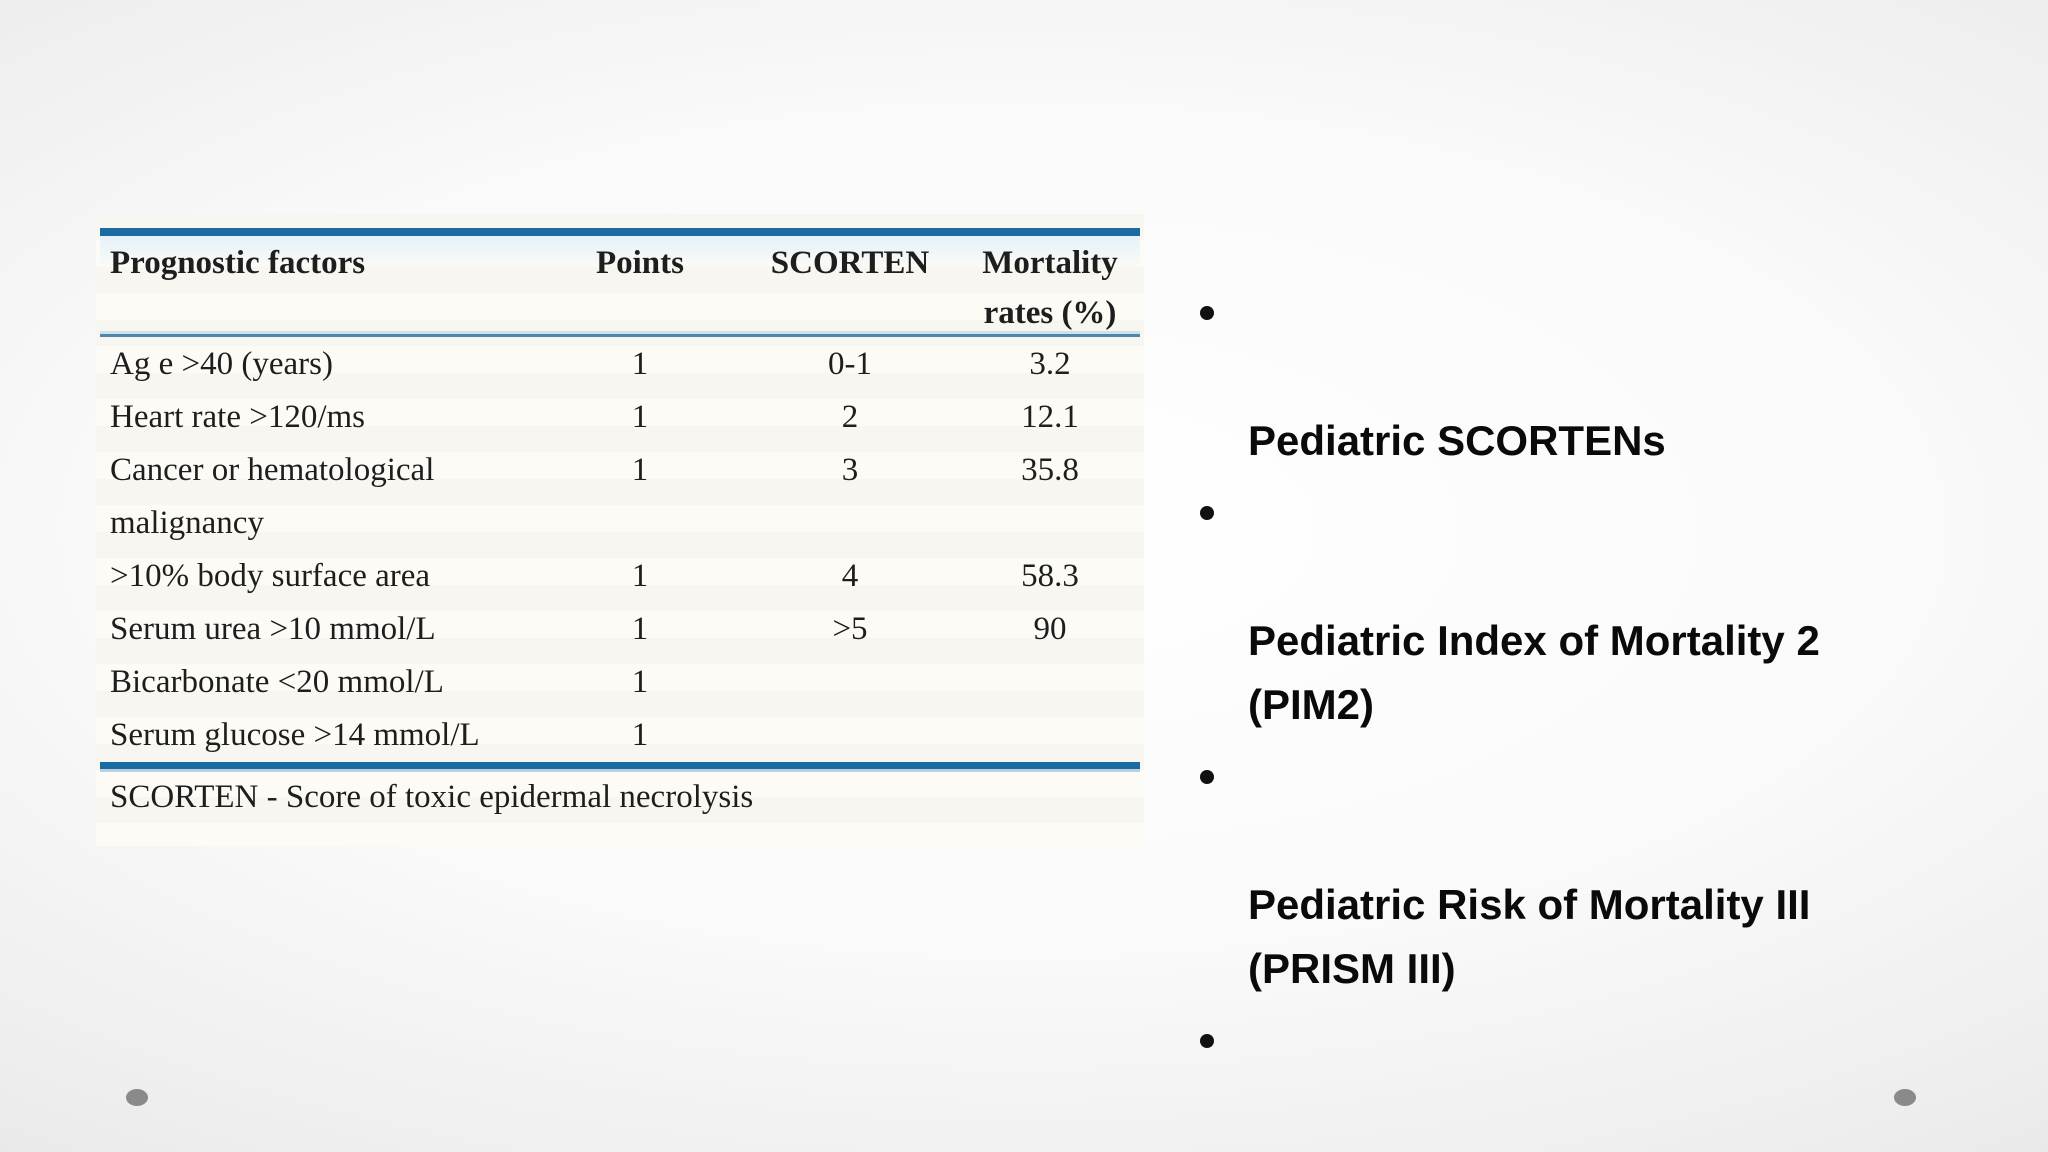 The height and width of the screenshot is (1152, 2048). I want to click on cell-prognostic-factor: >10% body surface area, so click(270, 576).